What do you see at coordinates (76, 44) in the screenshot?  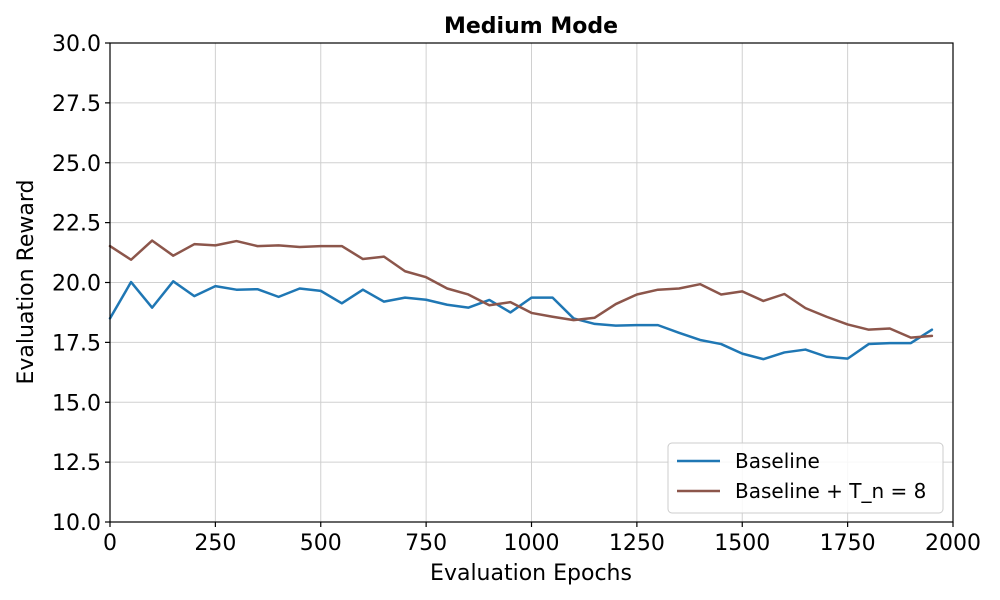 I see `y-tick-label: 30.0` at bounding box center [76, 44].